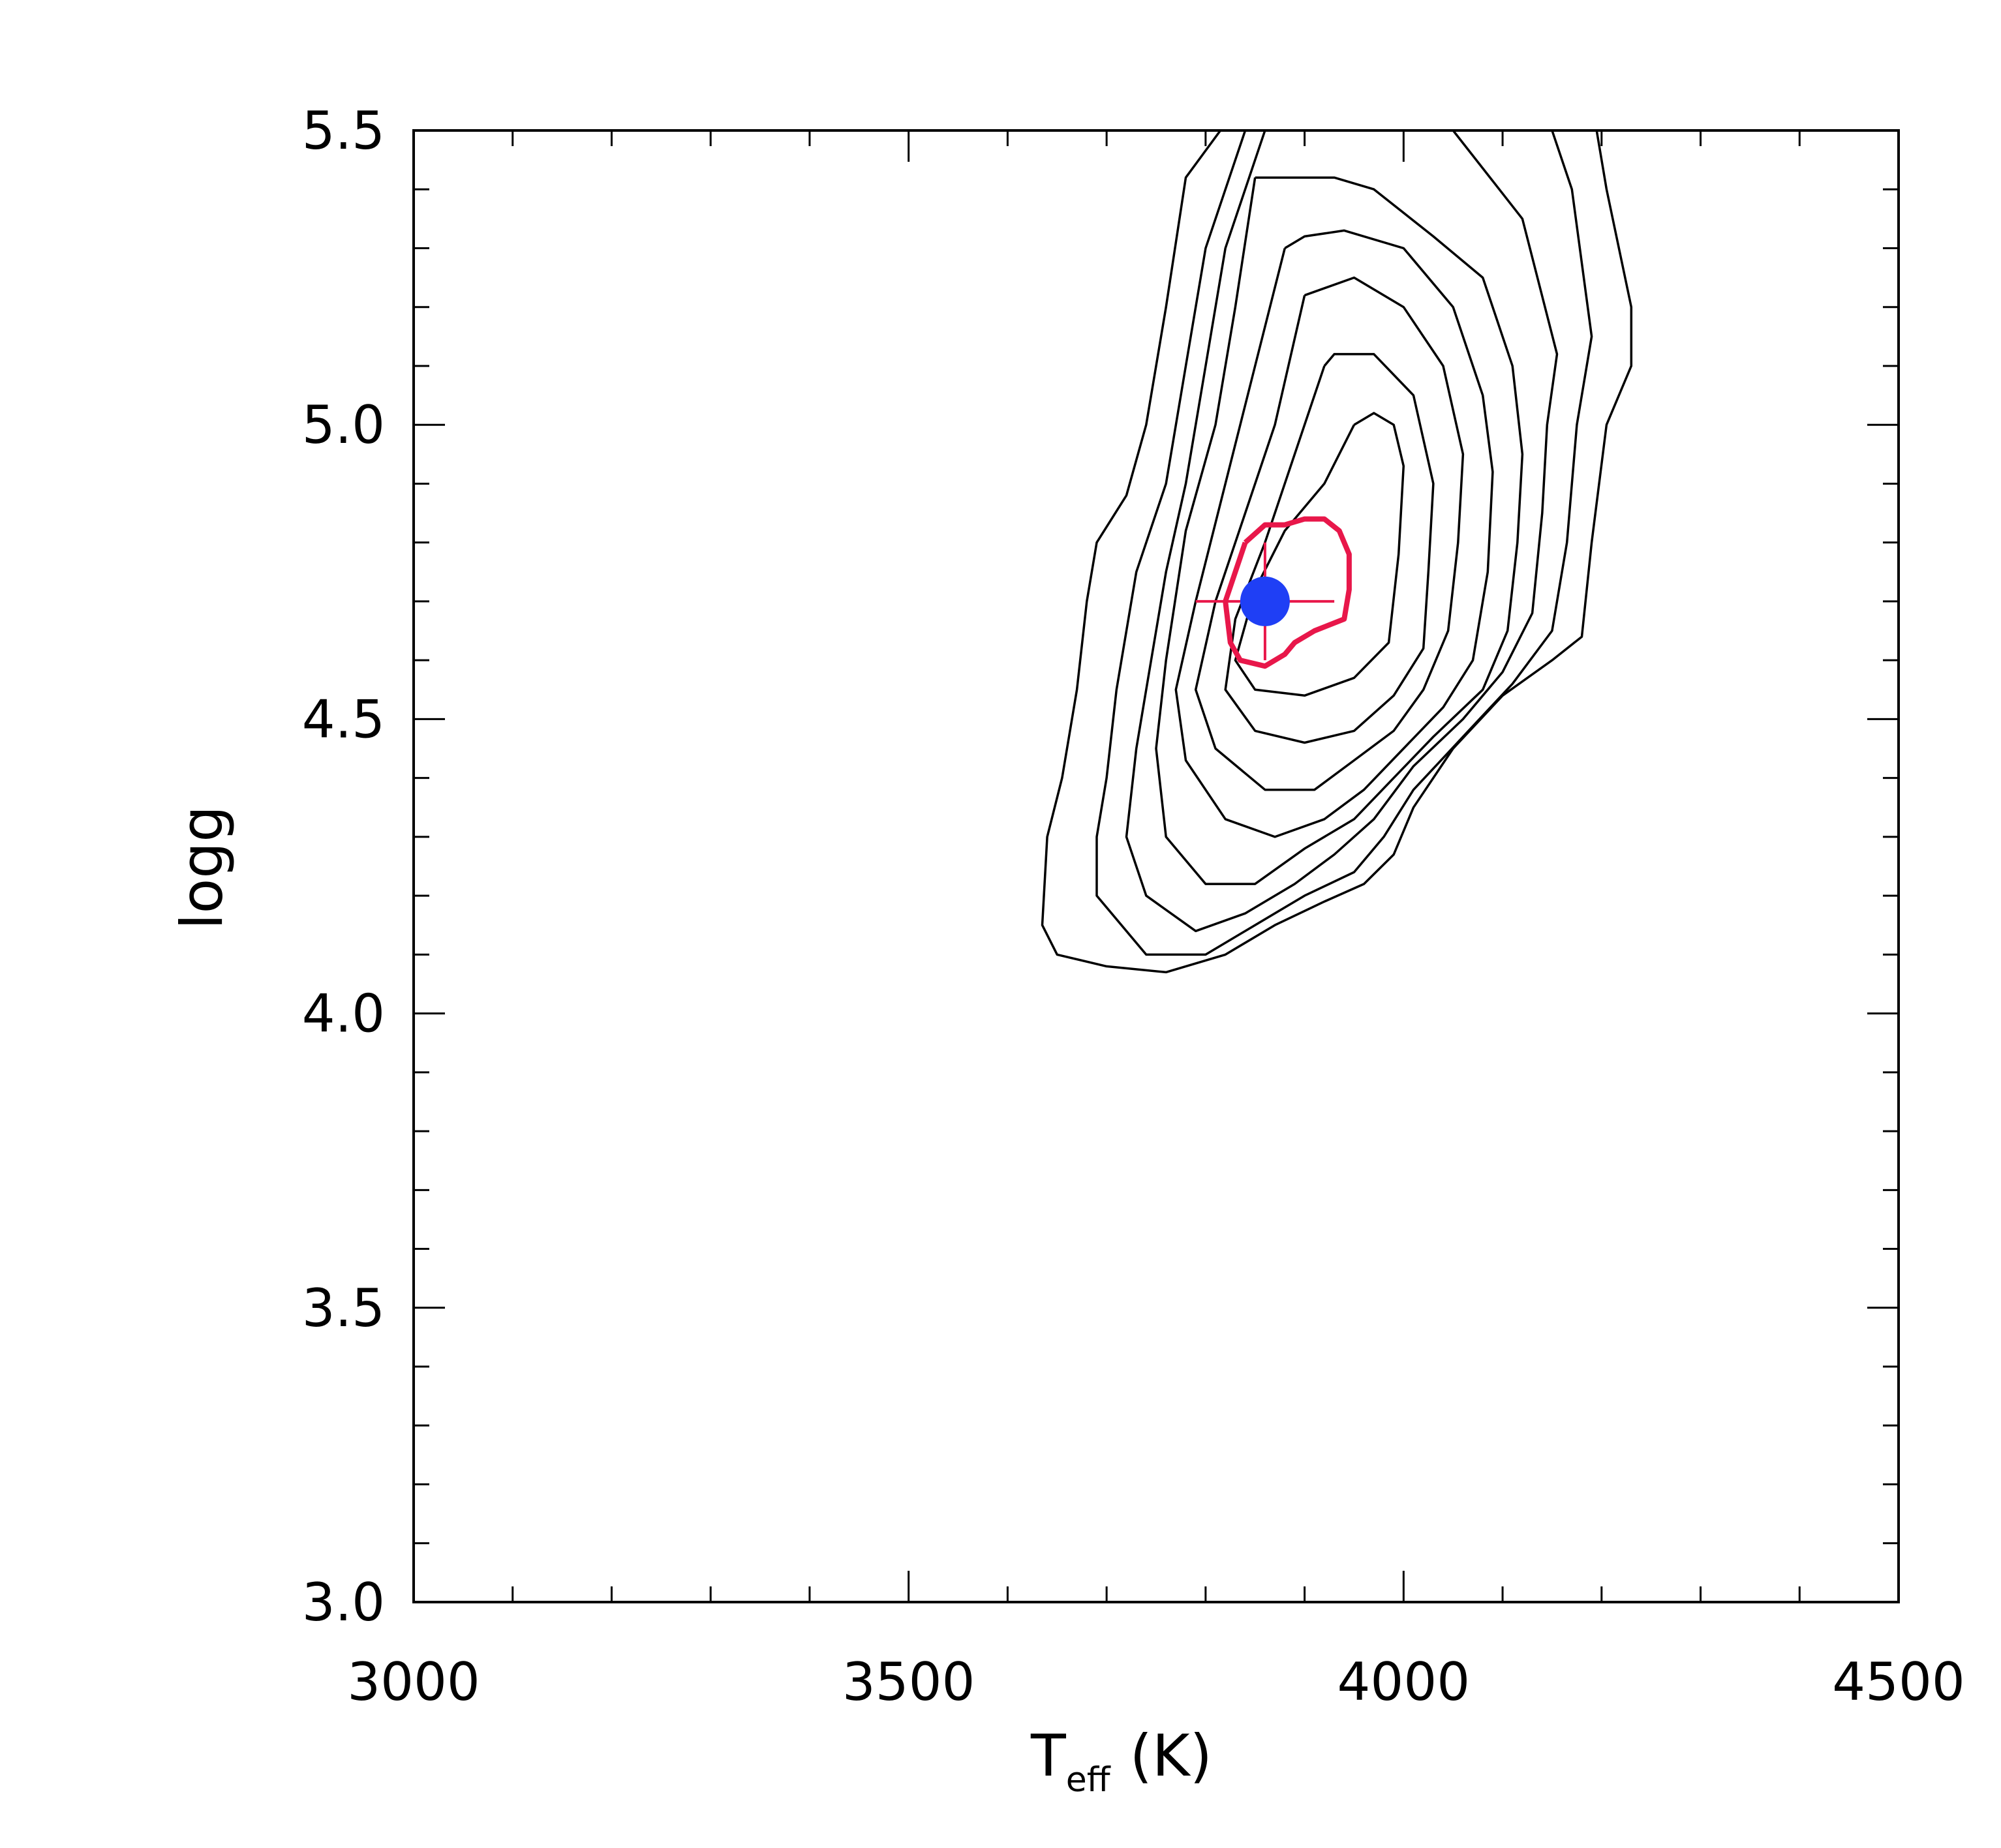  Describe the element at coordinates (1171, 1755) in the screenshot. I see `x-axis-title-units: (K)` at that location.